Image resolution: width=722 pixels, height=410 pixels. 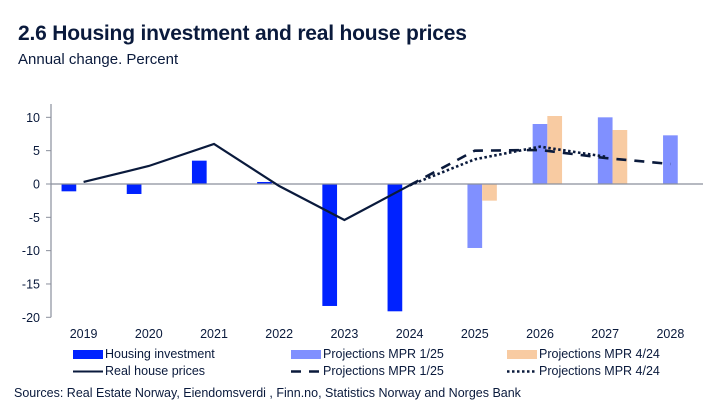 I want to click on legend-item-projections-mpr-4-24-line: Projections MPR 4/24, so click(x=583, y=371).